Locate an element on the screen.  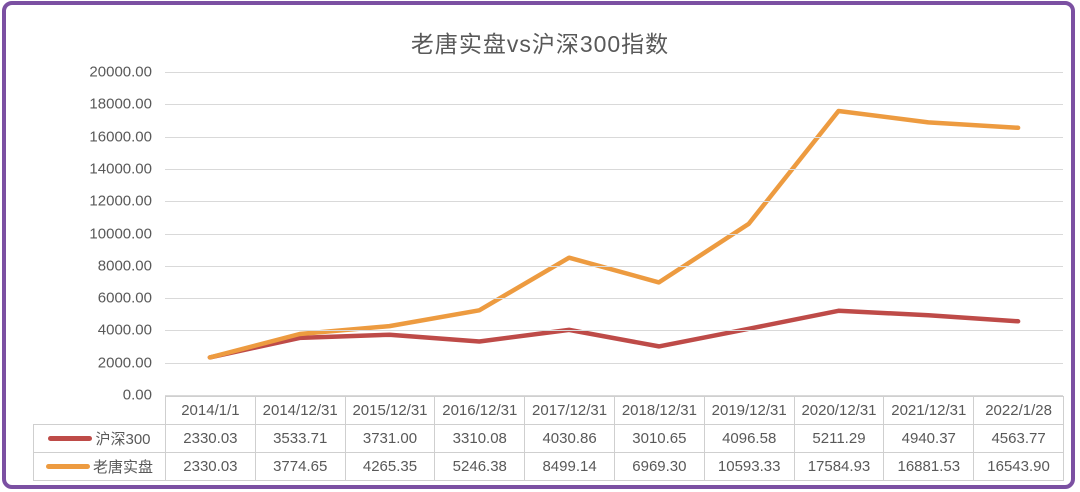
table-header-cell: 2014/12/31 is located at coordinates (300, 410).